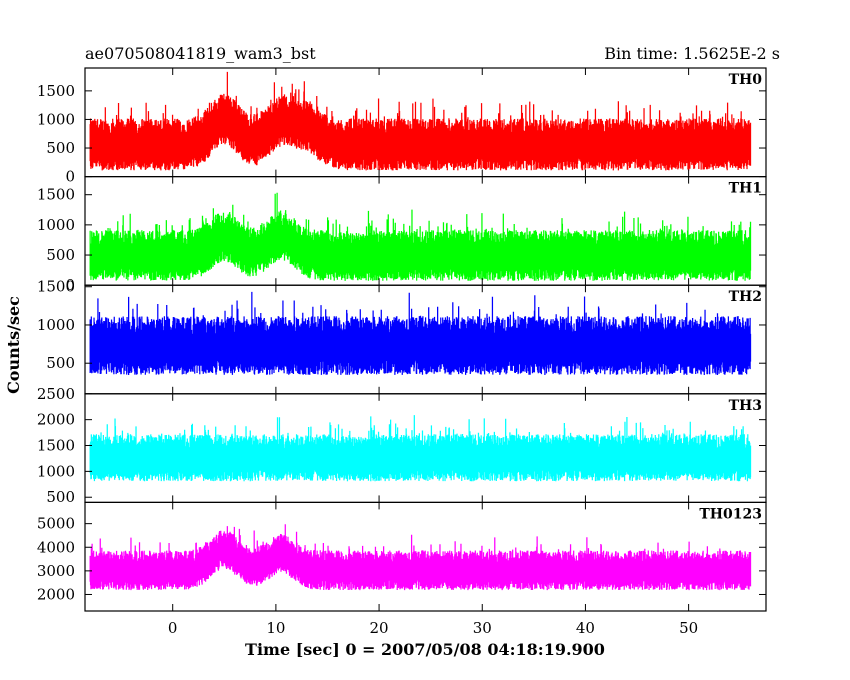 Image resolution: width=850 pixels, height=680 pixels. Describe the element at coordinates (482, 628) in the screenshot. I see `x-tick-label: 30` at that location.